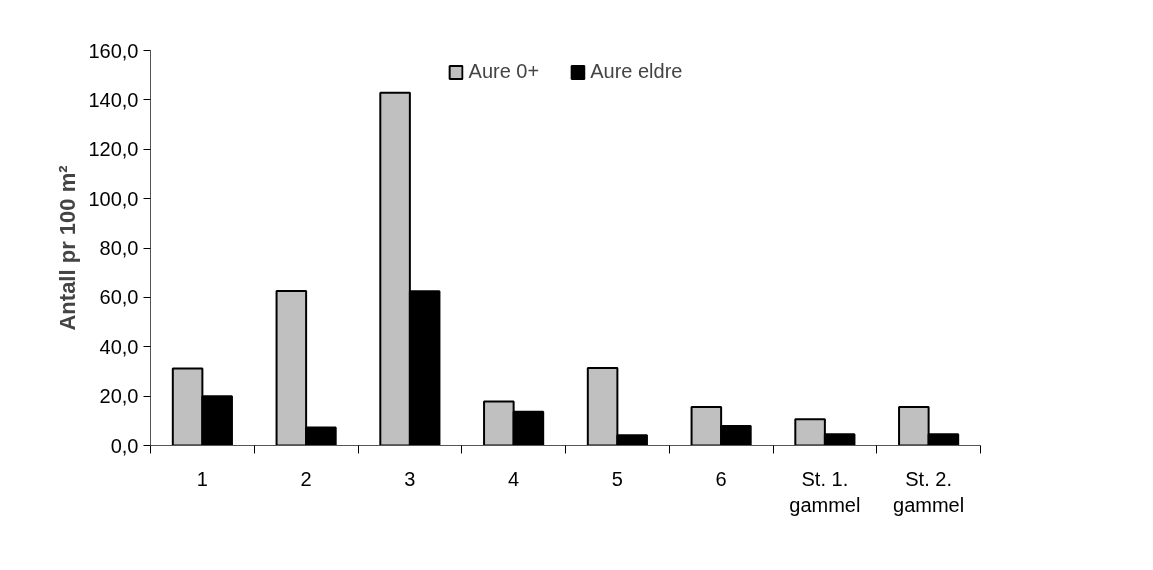 The width and height of the screenshot is (1153, 570). Describe the element at coordinates (119, 346) in the screenshot. I see `y-tick-label: 40,0` at that location.